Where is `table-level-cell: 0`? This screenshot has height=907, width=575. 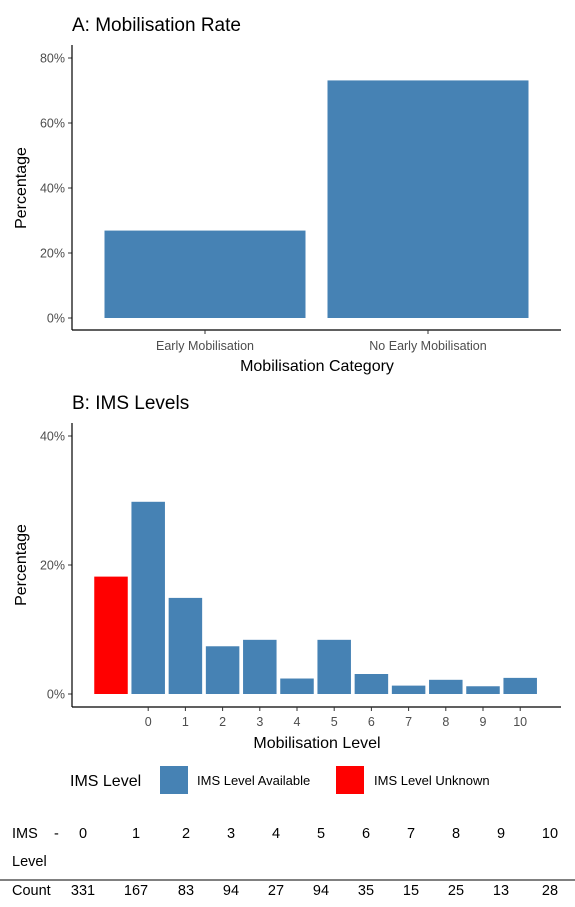 table-level-cell: 0 is located at coordinates (83, 834).